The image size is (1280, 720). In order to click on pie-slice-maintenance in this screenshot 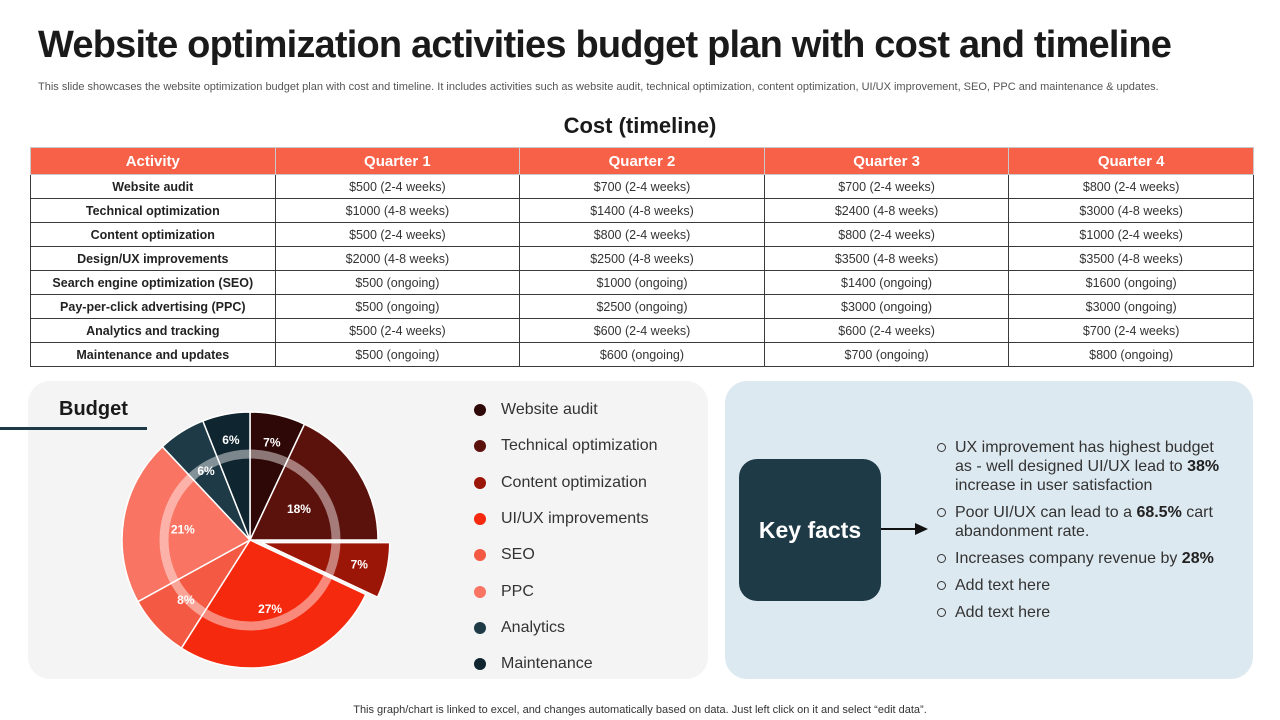, I will do `click(226, 476)`.